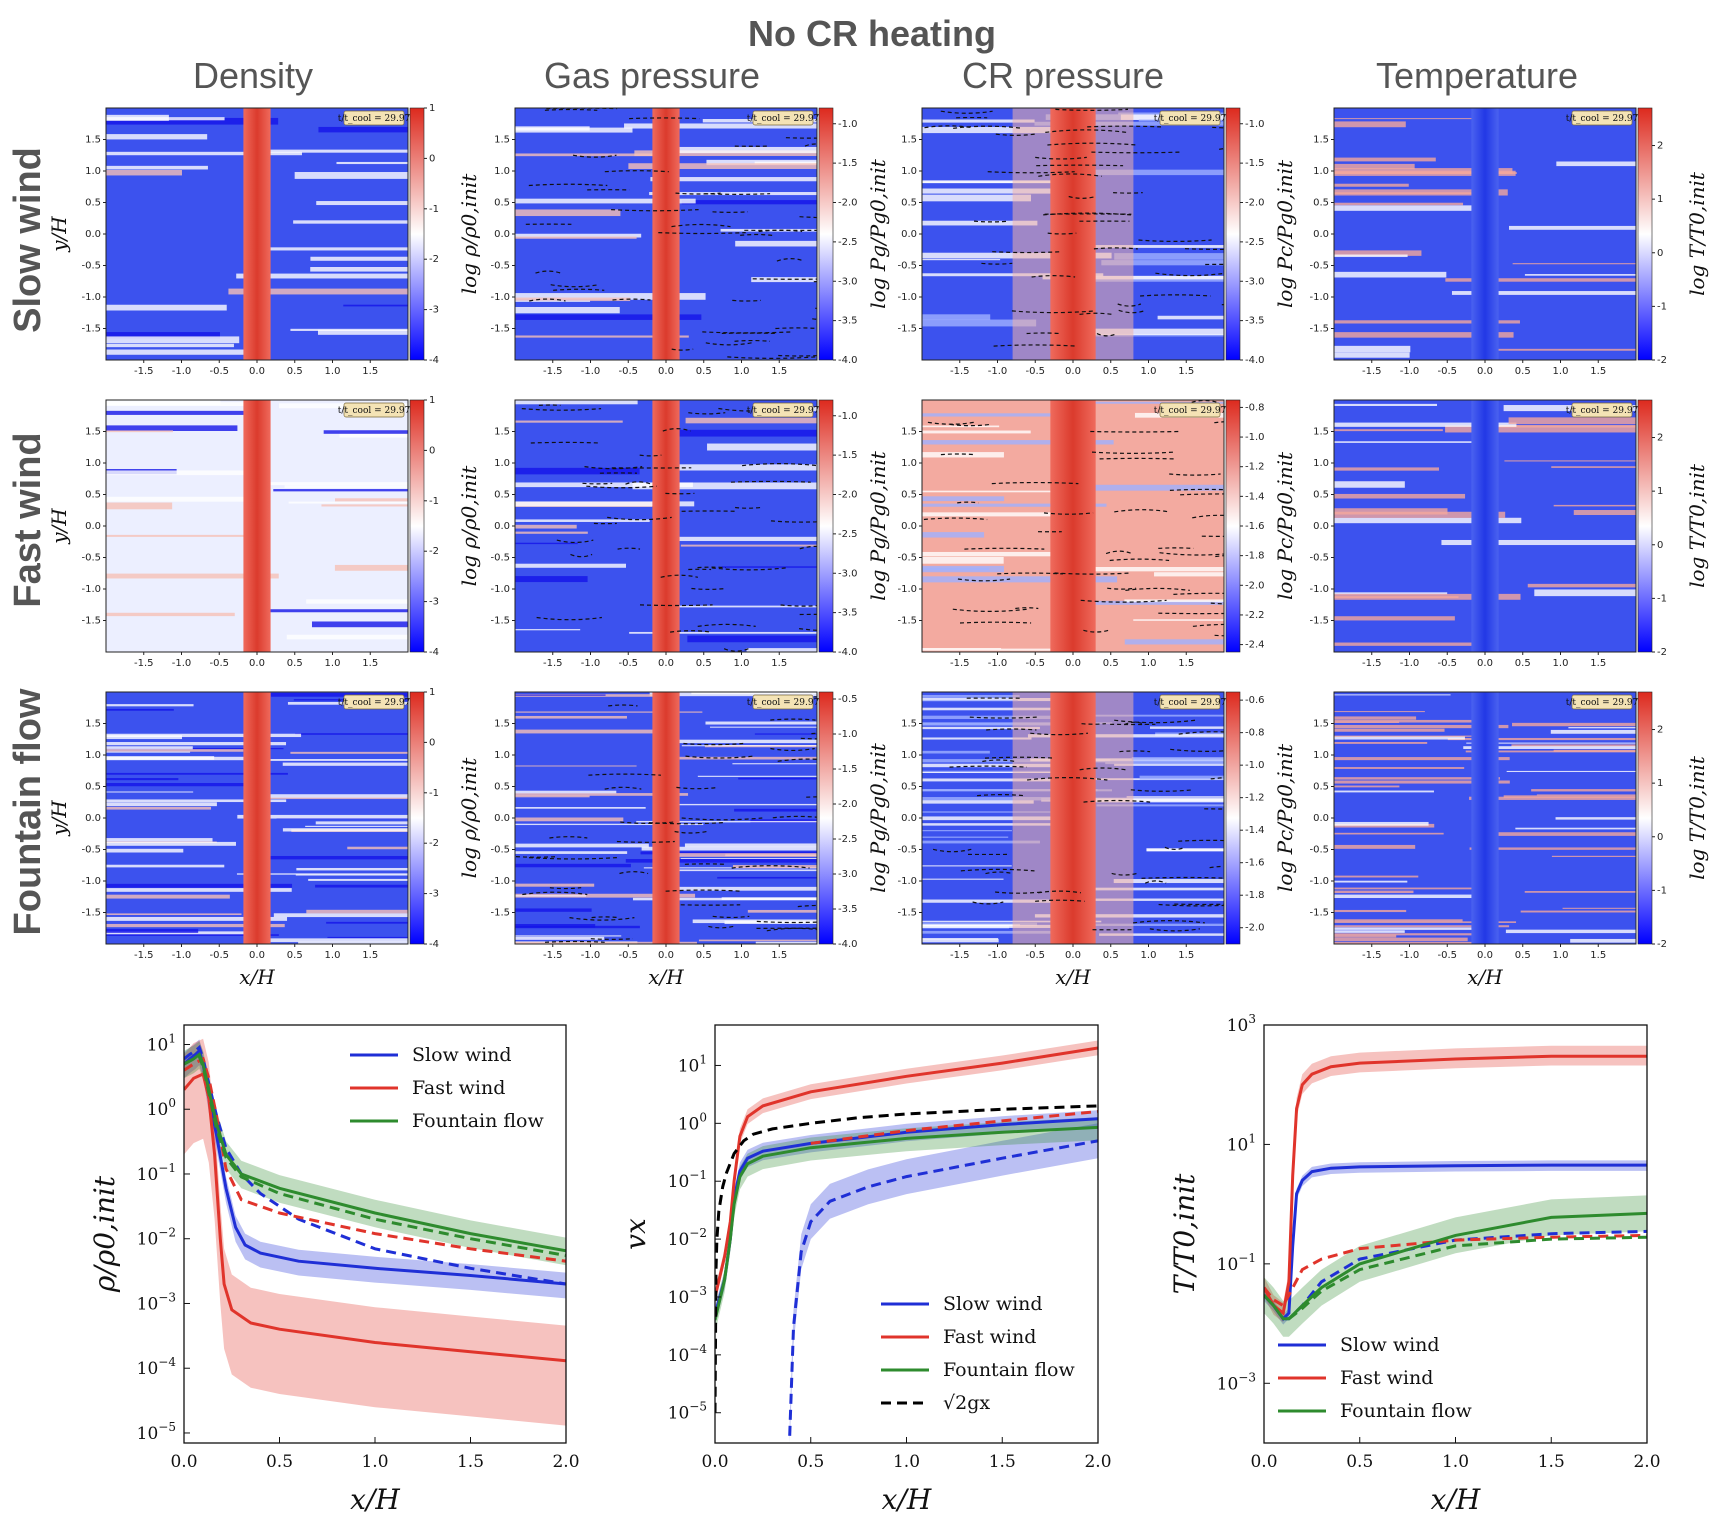 The image size is (1714, 1526). Describe the element at coordinates (28, 240) in the screenshot. I see `row-title: Slow wind` at that location.